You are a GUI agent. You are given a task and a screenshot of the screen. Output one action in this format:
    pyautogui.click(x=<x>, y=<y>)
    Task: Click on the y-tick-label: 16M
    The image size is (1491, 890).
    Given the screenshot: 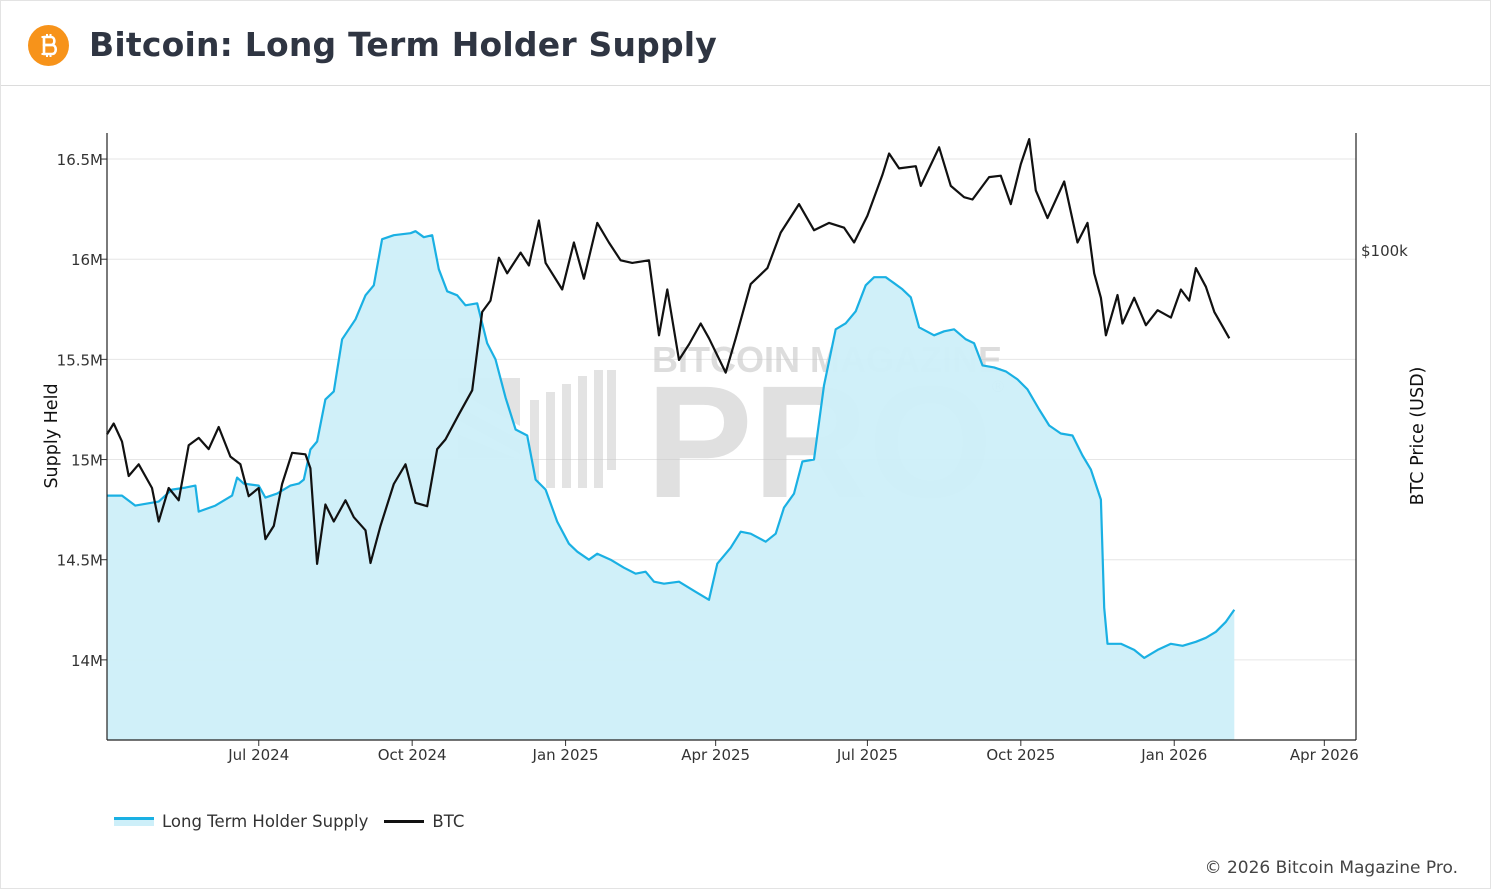 What is the action you would take?
    pyautogui.click(x=87, y=260)
    